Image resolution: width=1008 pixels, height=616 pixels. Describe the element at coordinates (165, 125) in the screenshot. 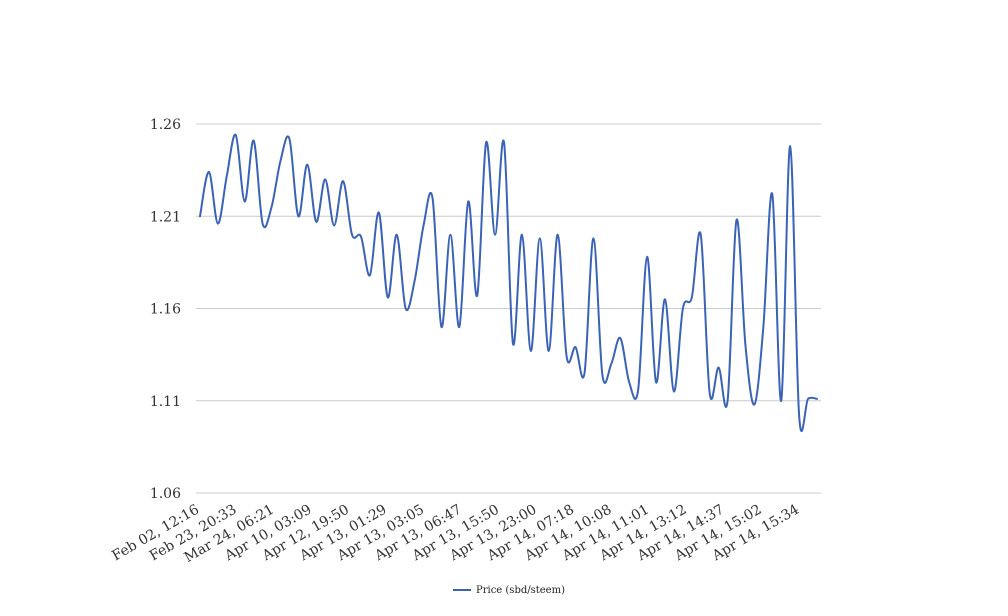

I see `y-tick-label: 1.26` at that location.